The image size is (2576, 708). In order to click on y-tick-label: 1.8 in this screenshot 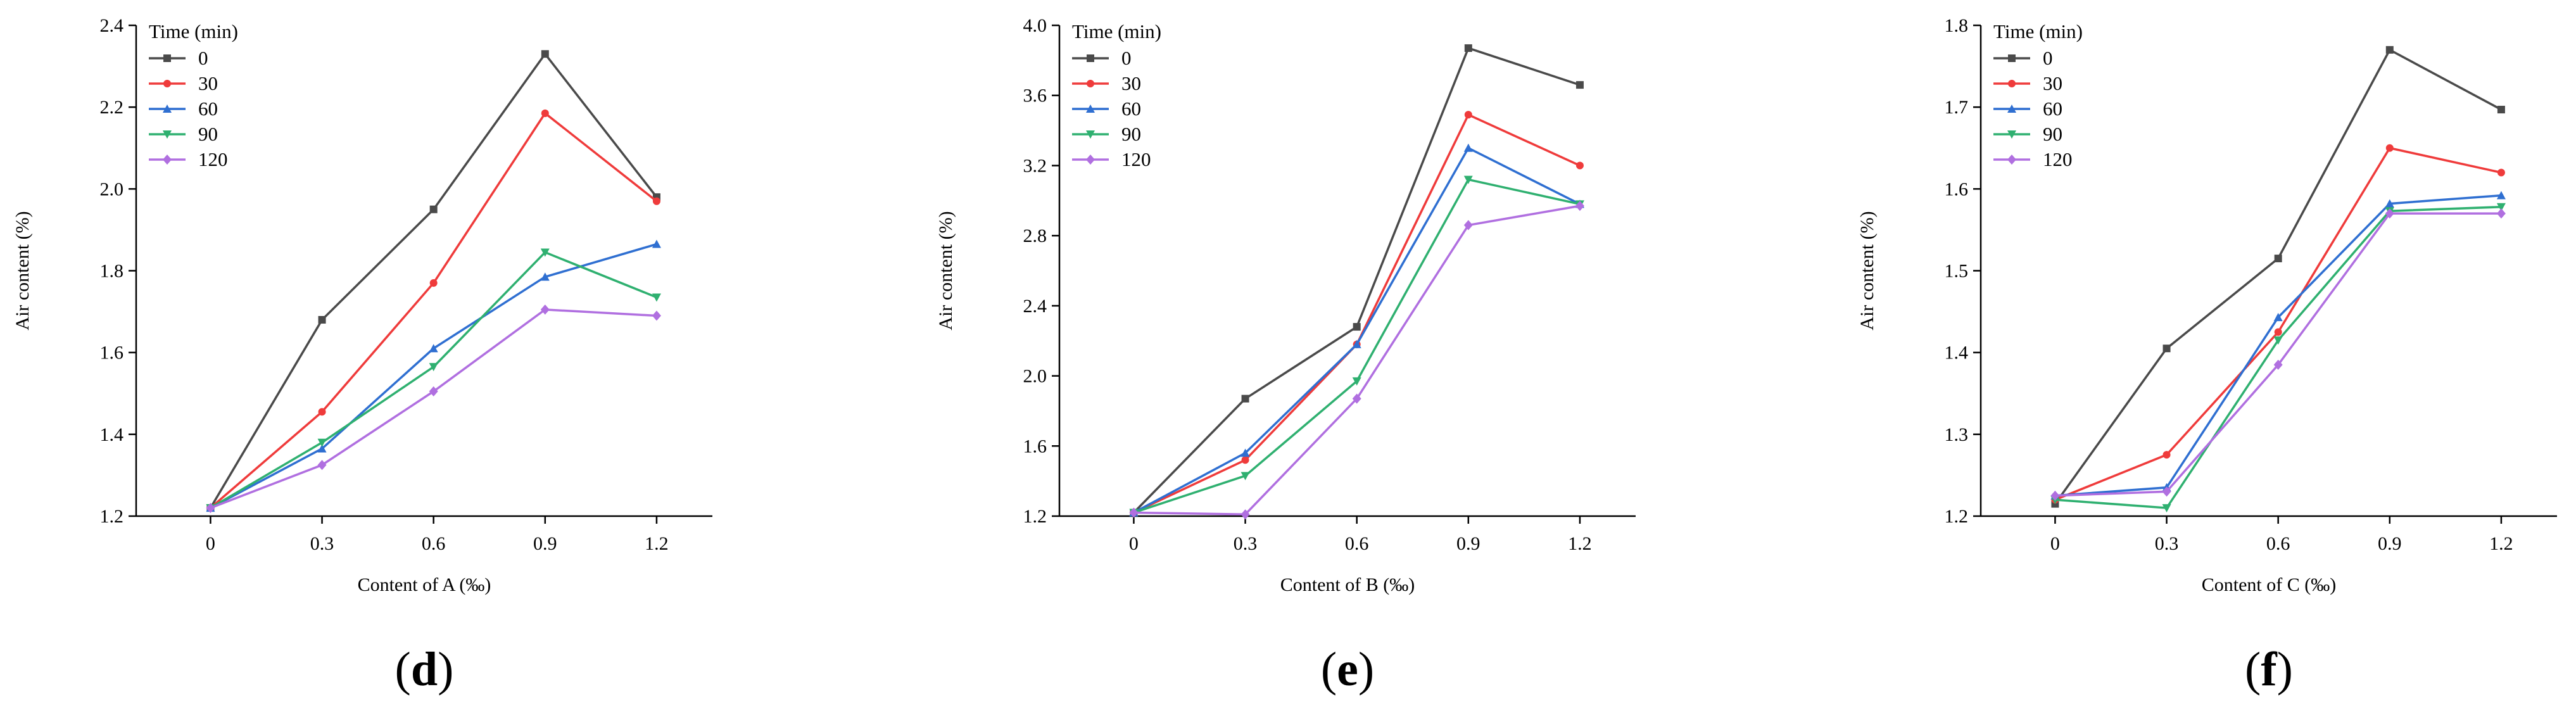, I will do `click(1957, 26)`.